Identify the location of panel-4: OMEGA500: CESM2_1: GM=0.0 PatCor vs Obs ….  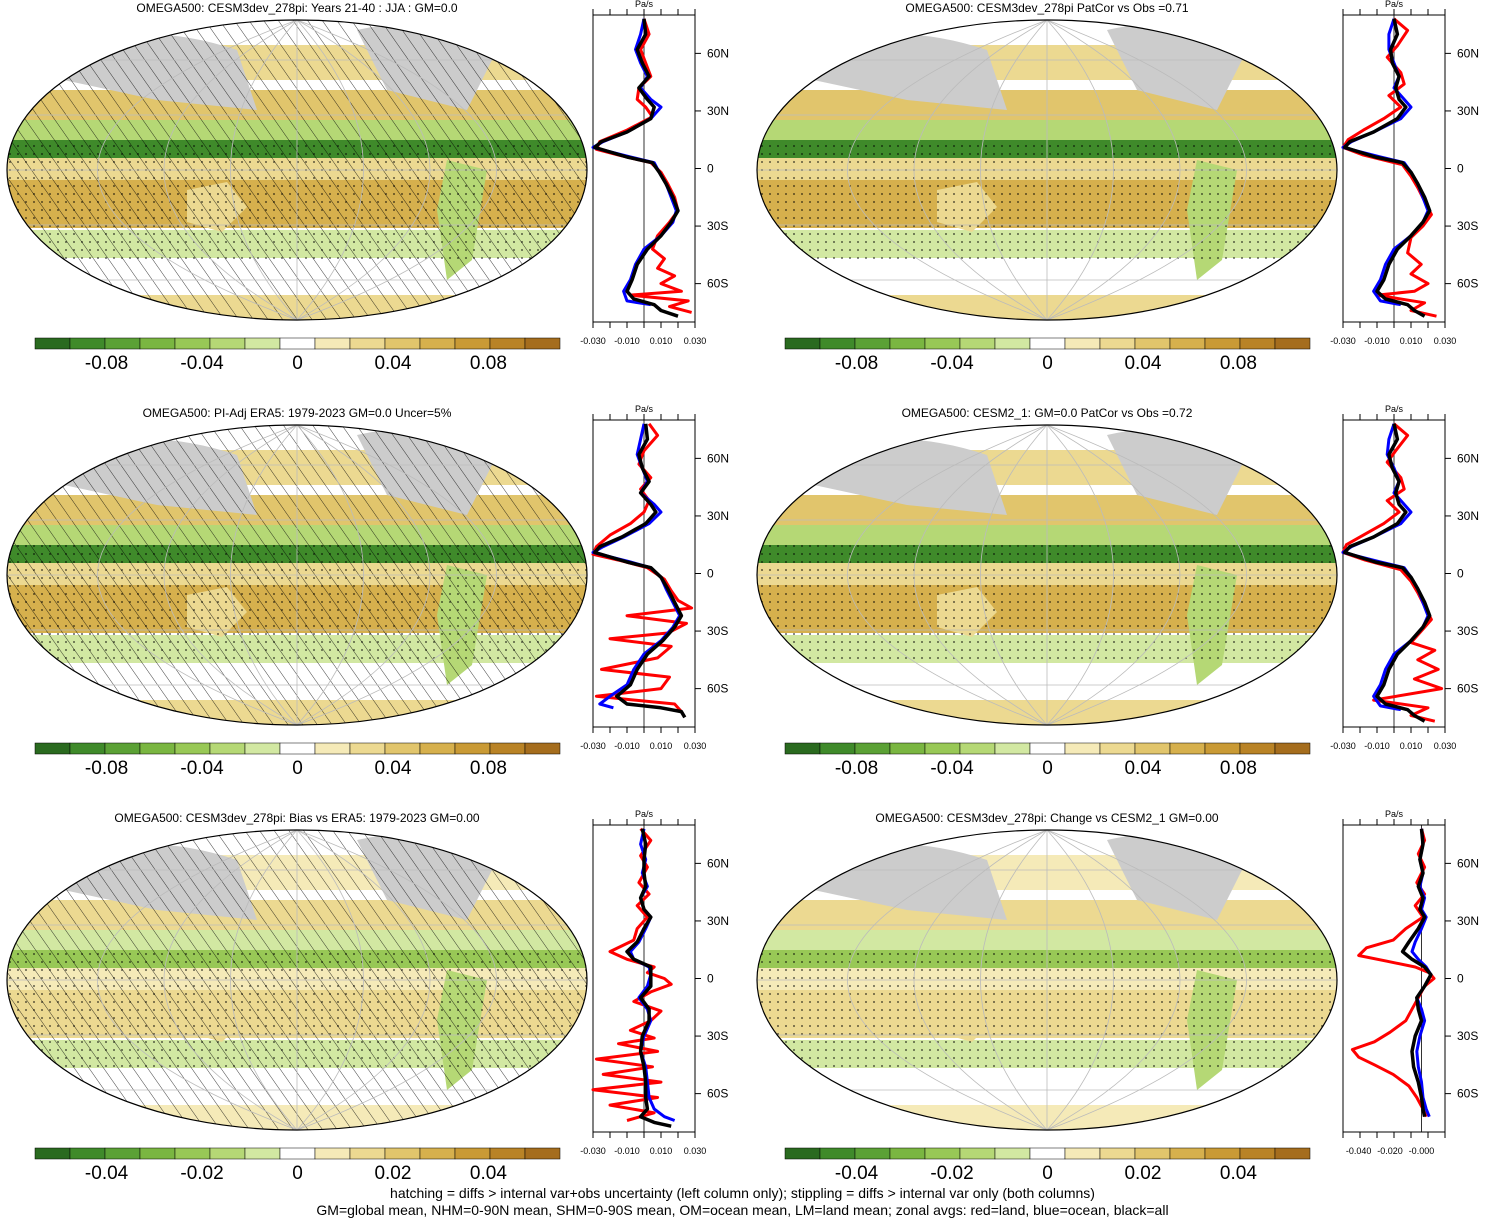
(1117, 591).